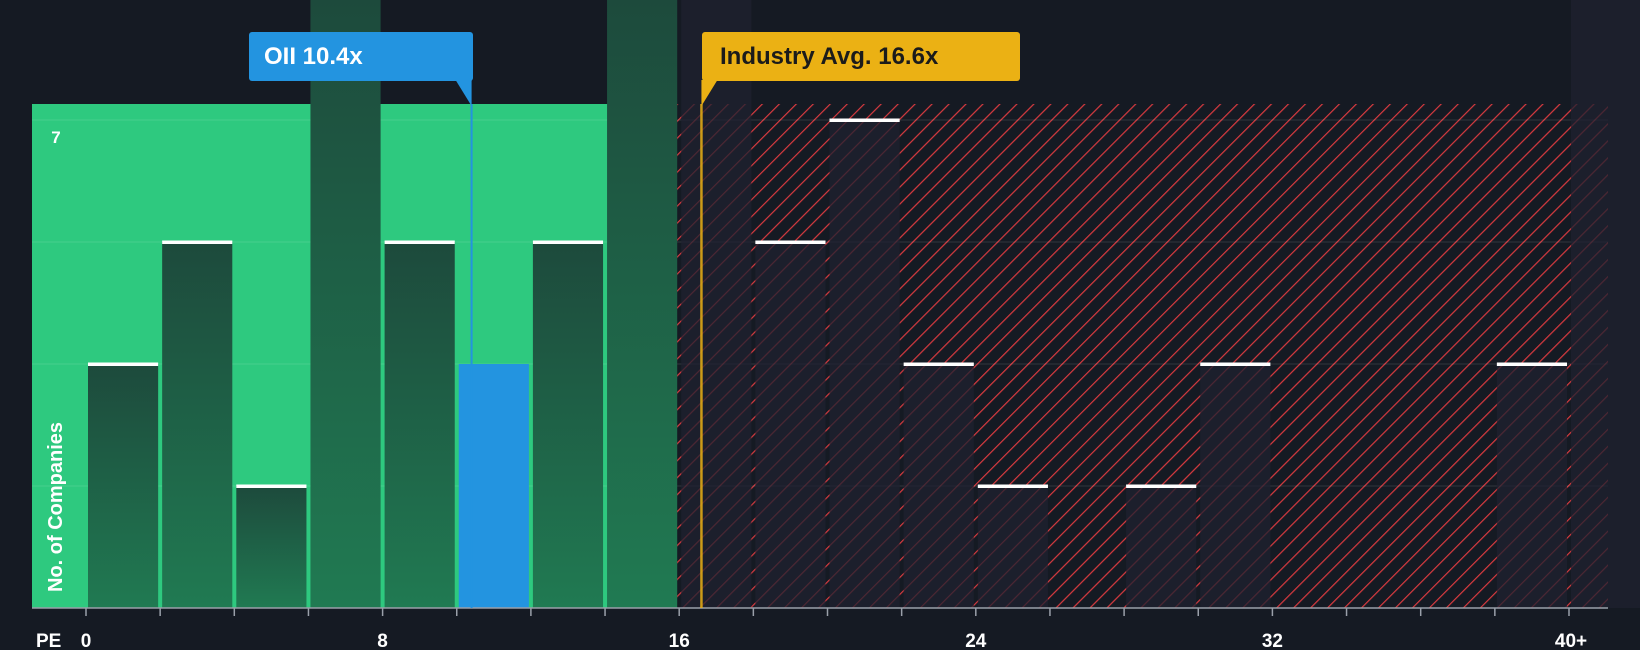 This screenshot has height=650, width=1640. I want to click on x-axis-ticks, so click(827, 612).